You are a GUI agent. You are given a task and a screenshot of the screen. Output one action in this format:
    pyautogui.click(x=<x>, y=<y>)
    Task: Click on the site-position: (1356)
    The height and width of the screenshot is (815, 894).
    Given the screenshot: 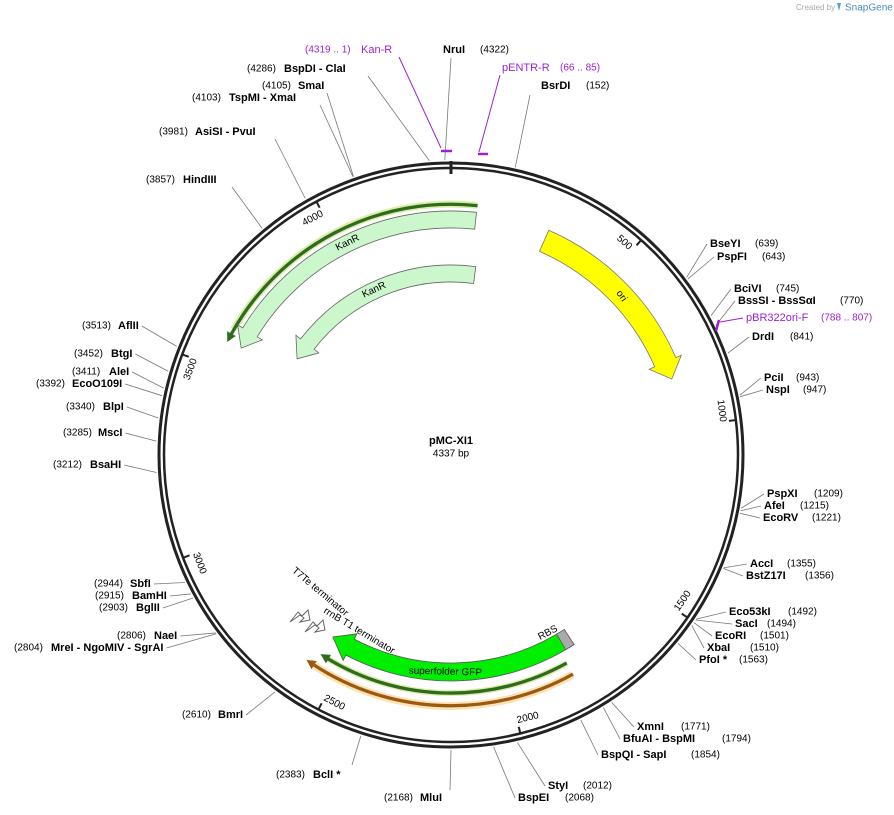 What is the action you would take?
    pyautogui.click(x=819, y=576)
    